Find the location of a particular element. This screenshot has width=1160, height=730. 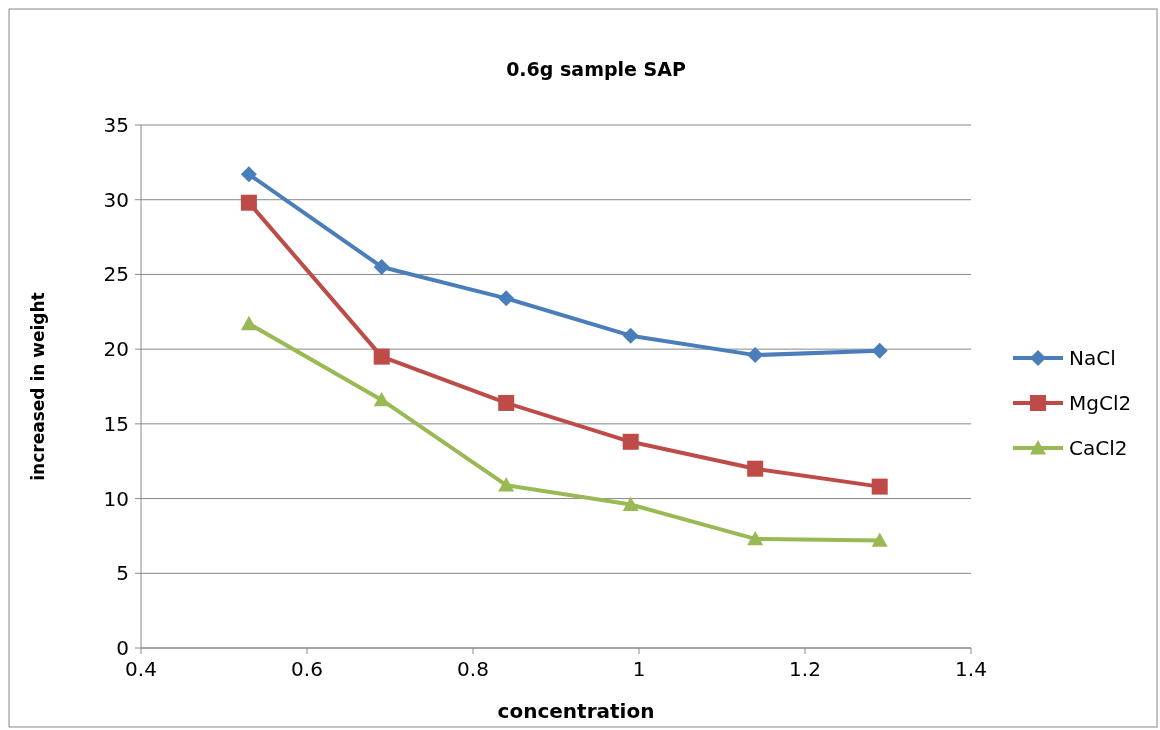

legend-label: CaCl2 is located at coordinates (1098, 448).